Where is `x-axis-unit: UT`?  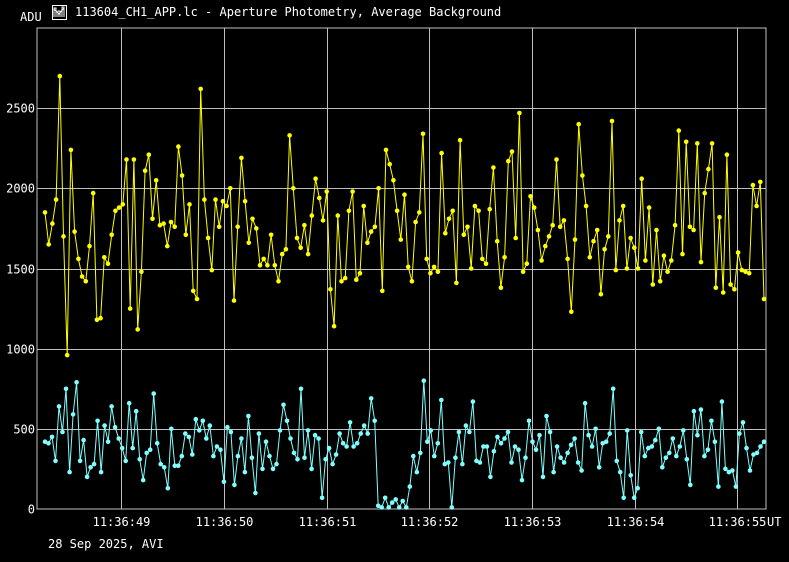 x-axis-unit: UT is located at coordinates (774, 522).